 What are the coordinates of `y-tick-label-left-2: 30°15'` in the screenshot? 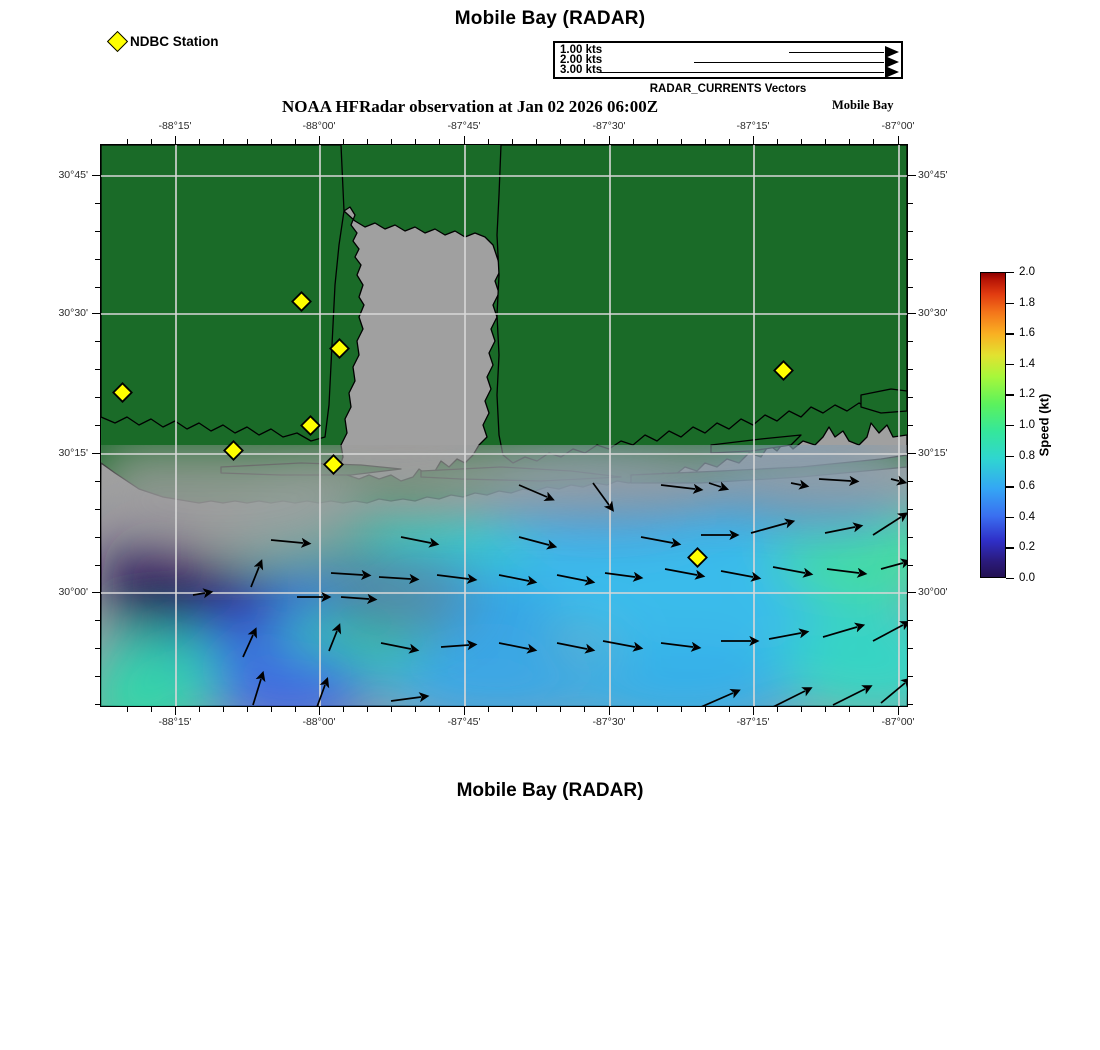 It's located at (73, 453).